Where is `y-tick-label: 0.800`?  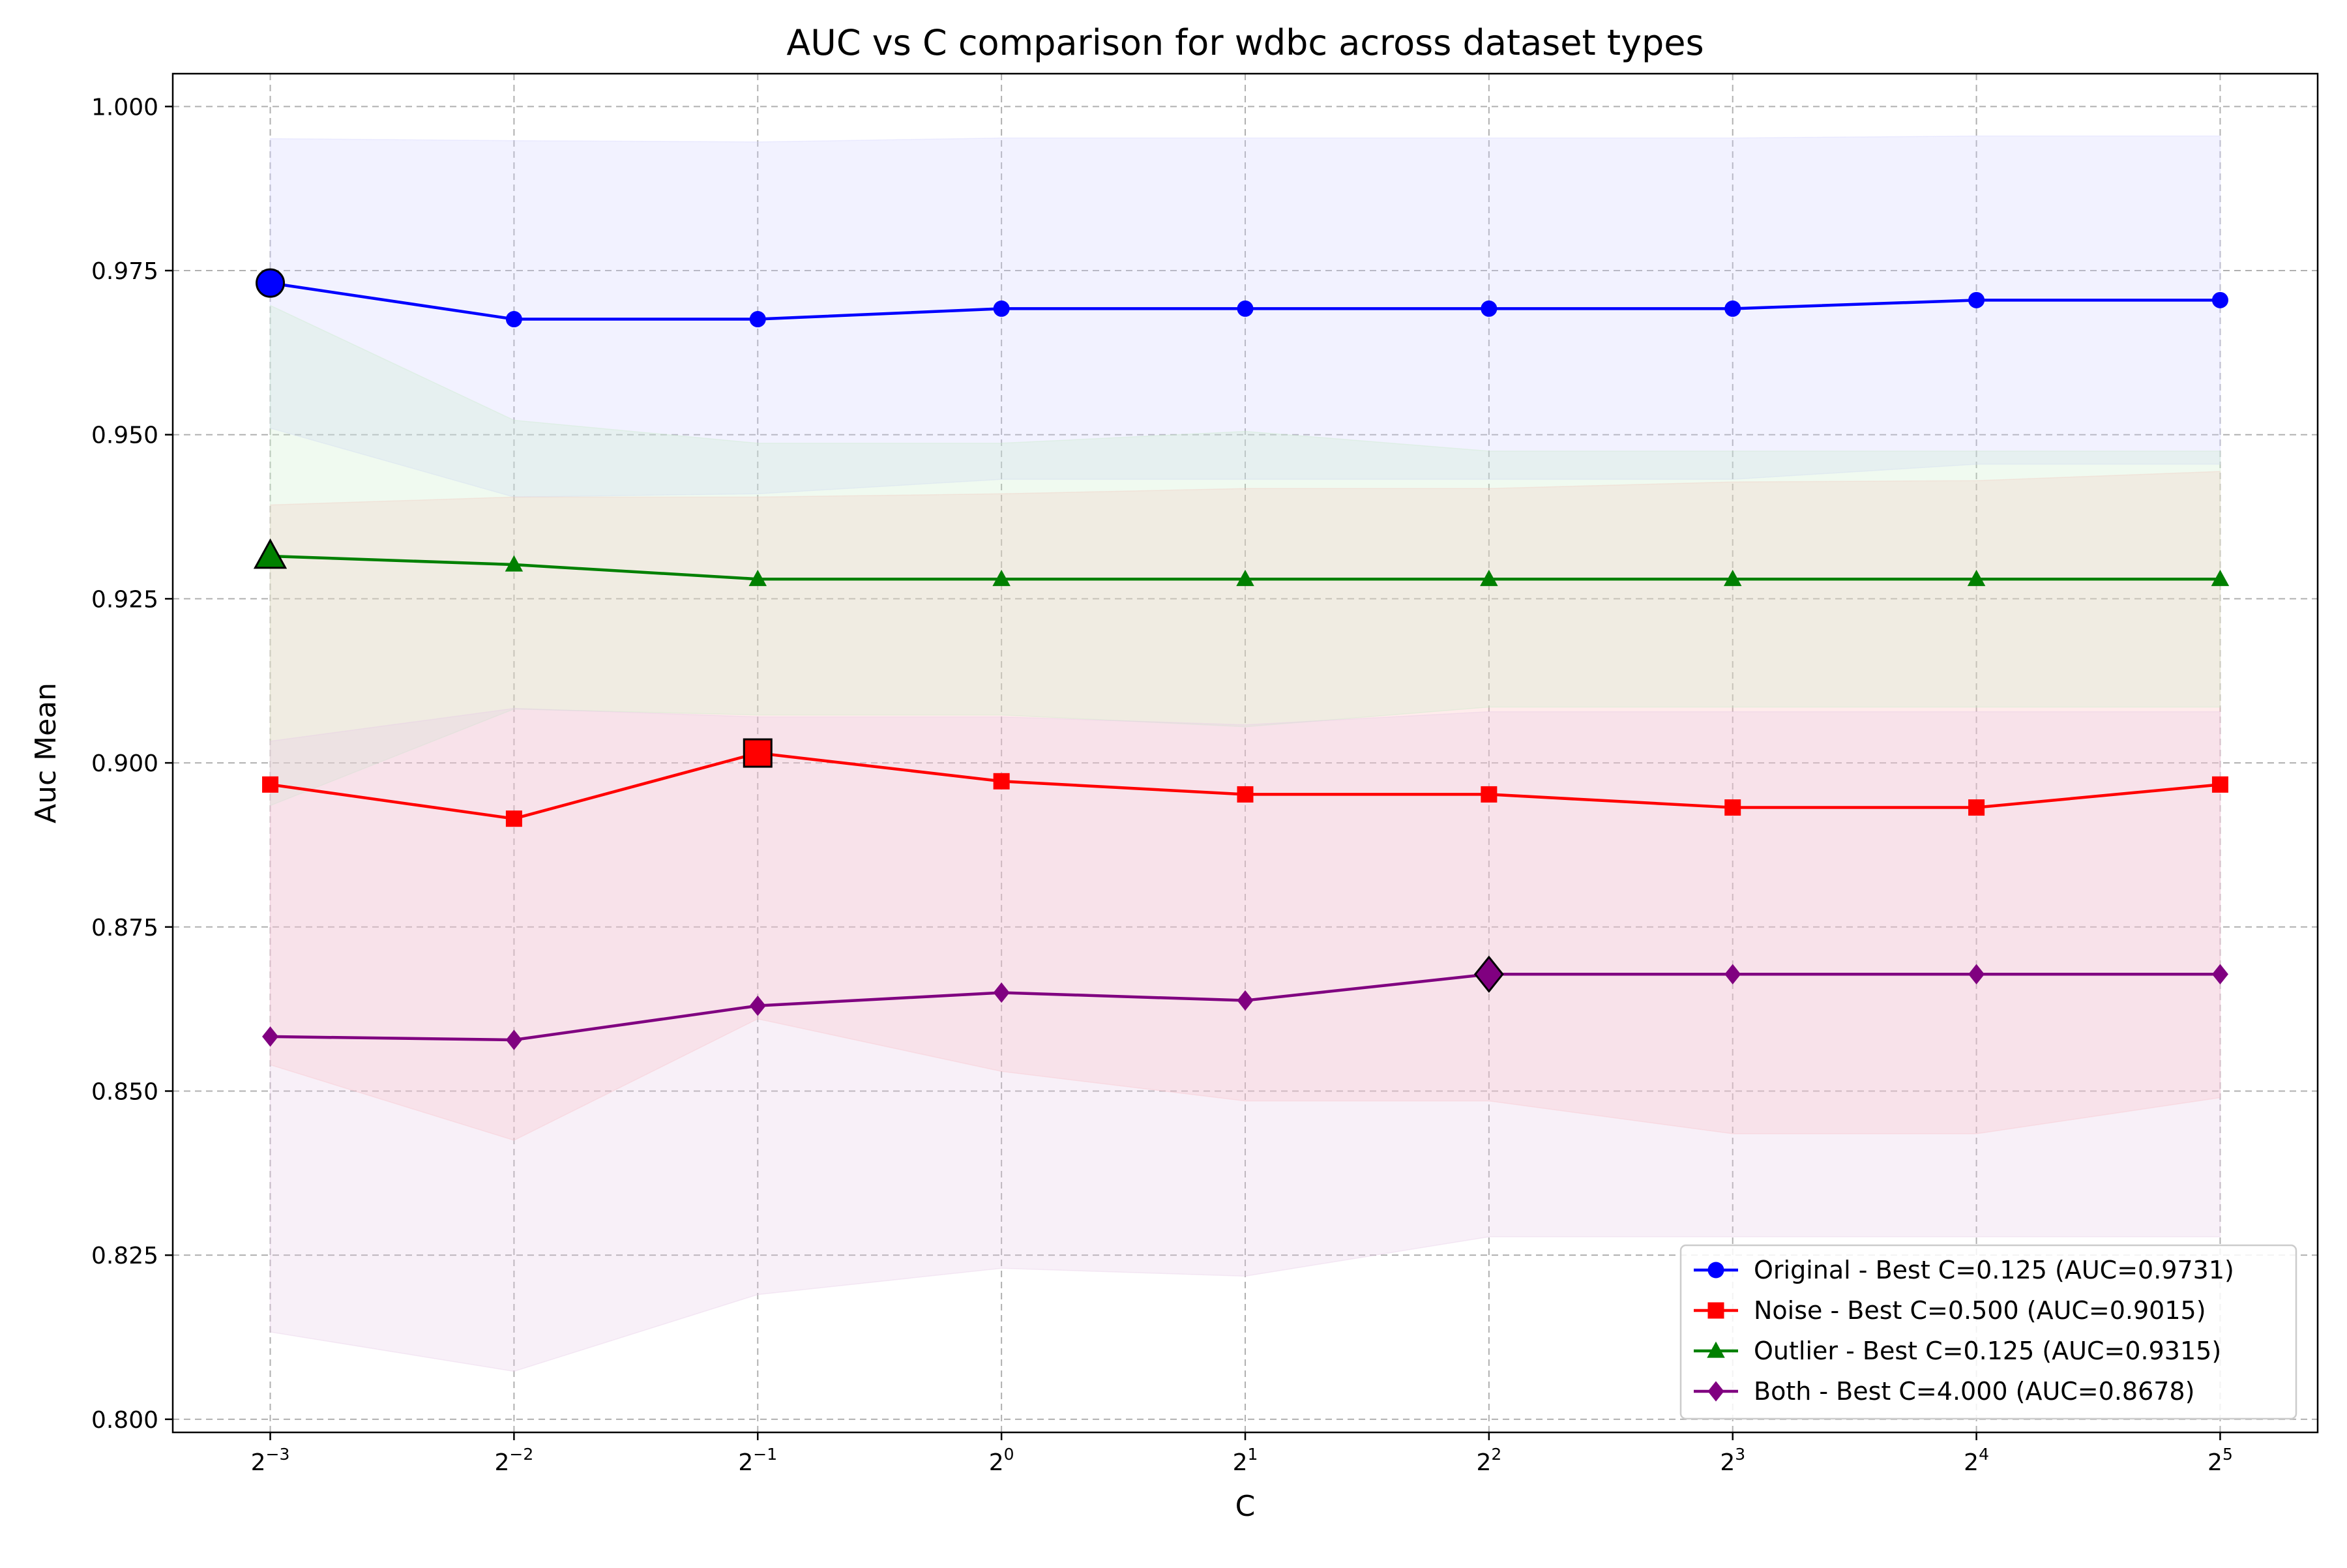
y-tick-label: 0.800 is located at coordinates (124, 1421).